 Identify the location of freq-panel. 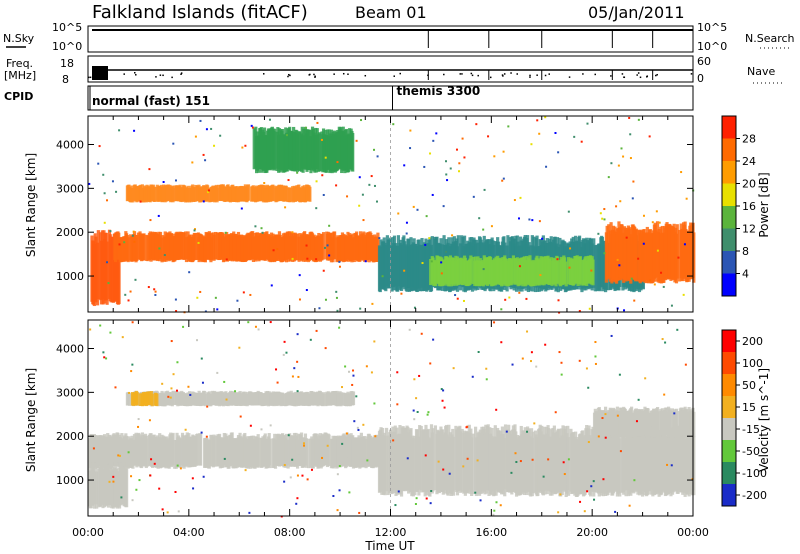
(390, 69).